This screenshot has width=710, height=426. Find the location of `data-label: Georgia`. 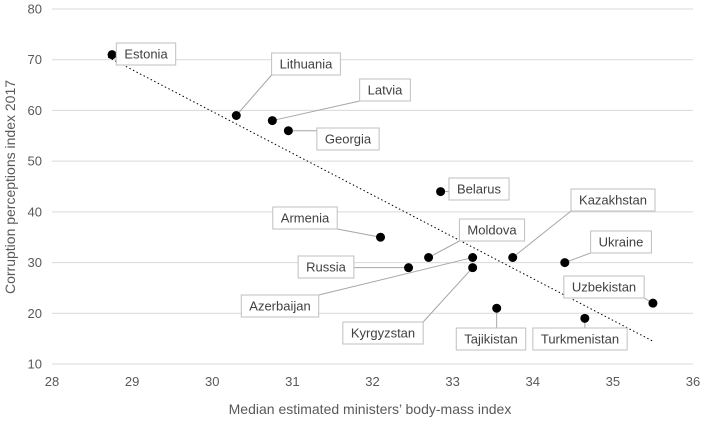

data-label: Georgia is located at coordinates (348, 139).